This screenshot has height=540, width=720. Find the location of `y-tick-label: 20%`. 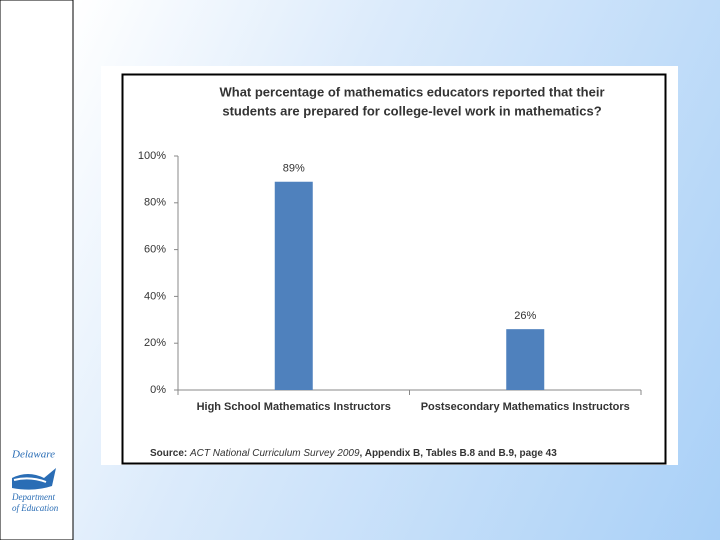

y-tick-label: 20% is located at coordinates (155, 343).